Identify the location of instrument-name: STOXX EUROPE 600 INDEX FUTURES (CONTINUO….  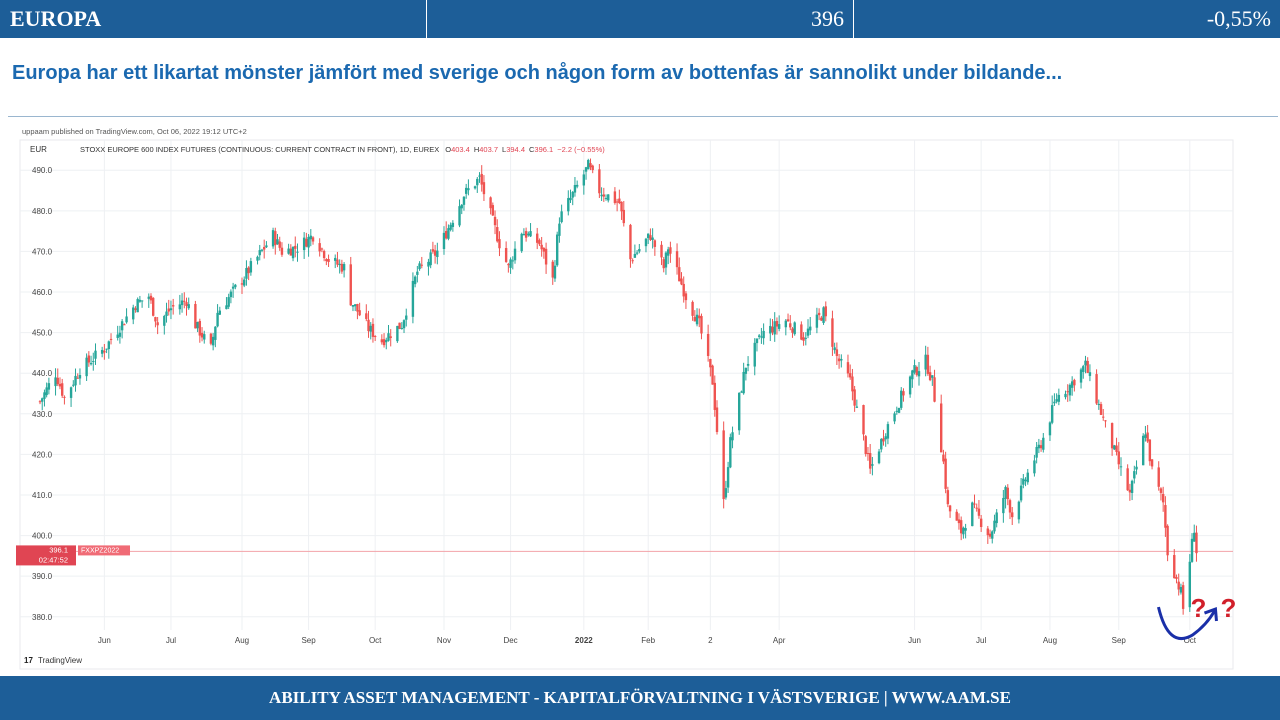
(259, 149).